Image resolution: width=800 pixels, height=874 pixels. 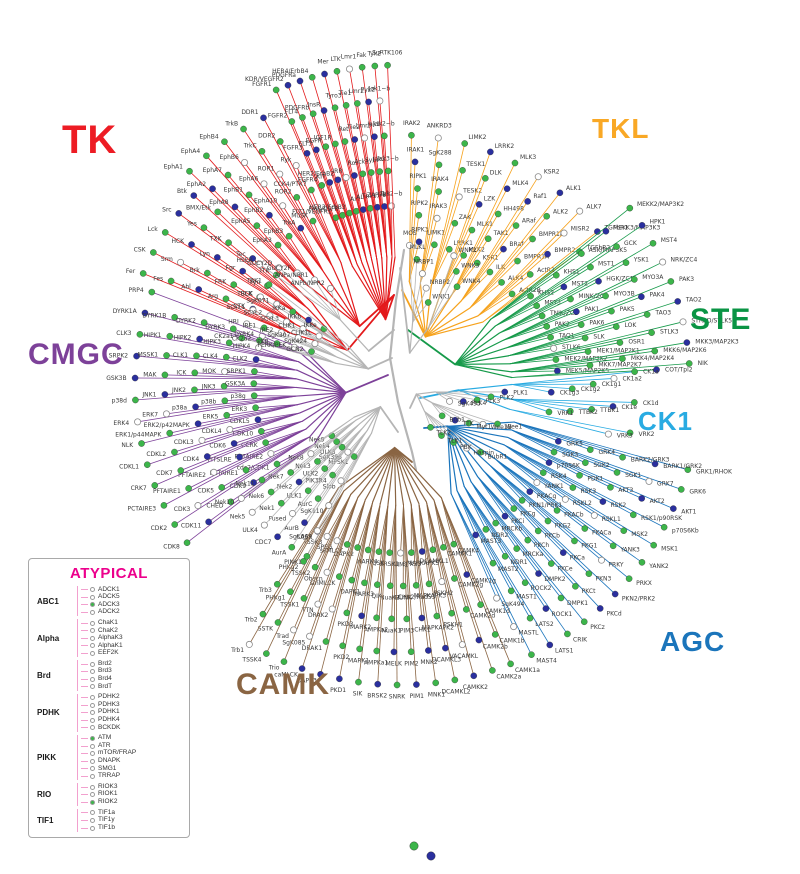 I want to click on kinase-label: HUNK, so click(x=404, y=597).